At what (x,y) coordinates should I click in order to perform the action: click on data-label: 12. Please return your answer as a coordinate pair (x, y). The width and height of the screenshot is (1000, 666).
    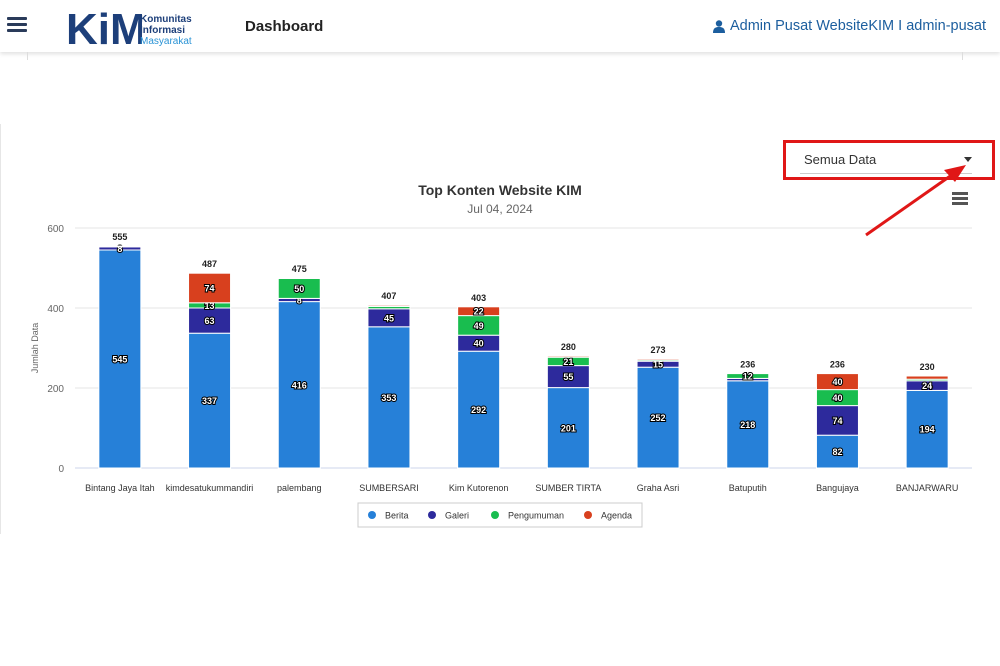
    Looking at the image, I should click on (748, 377).